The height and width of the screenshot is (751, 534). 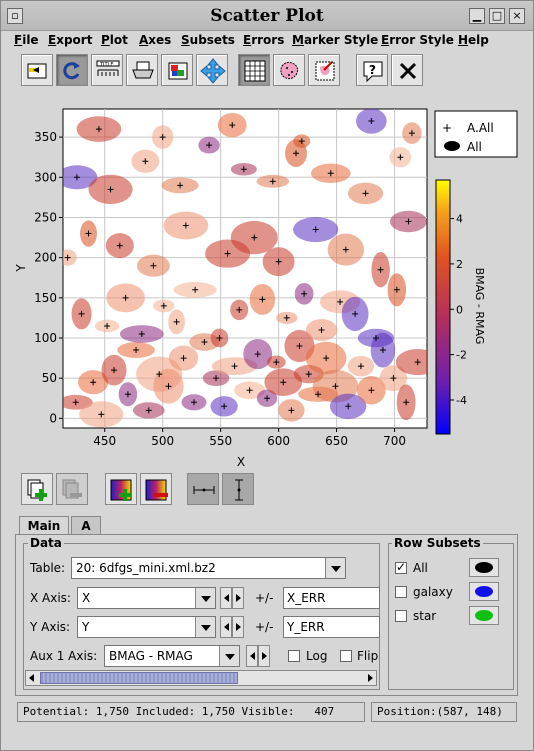 What do you see at coordinates (473, 40) in the screenshot?
I see `menu-help: Help` at bounding box center [473, 40].